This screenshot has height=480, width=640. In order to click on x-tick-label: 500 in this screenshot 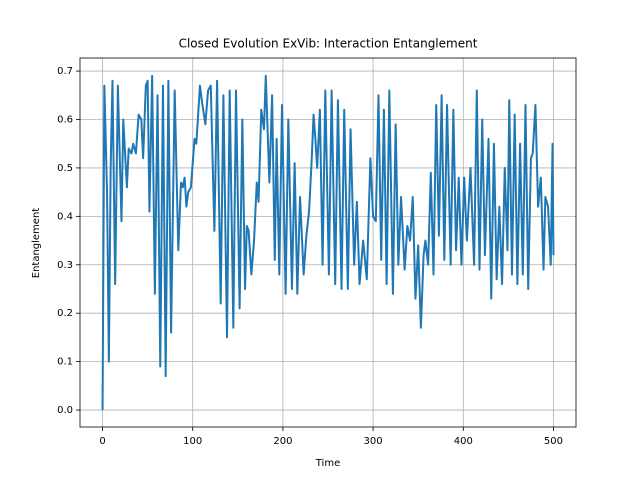, I will do `click(553, 441)`.